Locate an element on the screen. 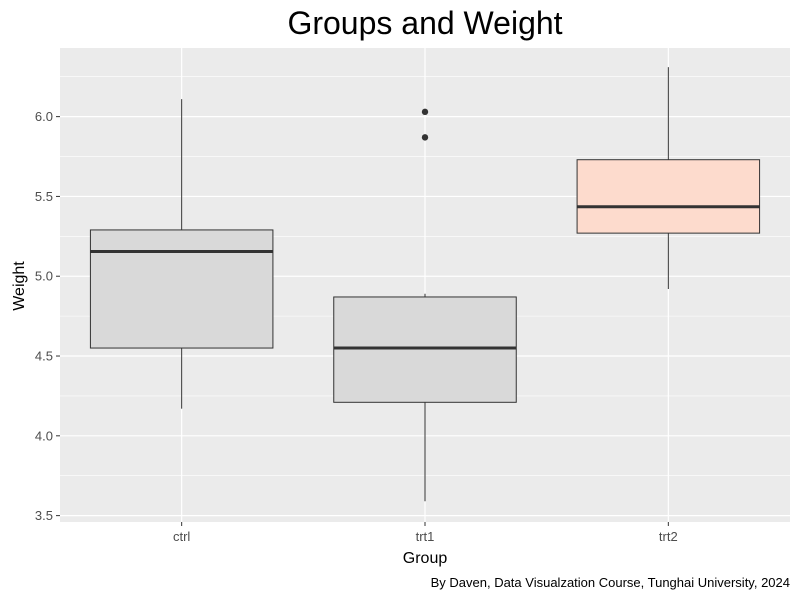  box-ctrl is located at coordinates (181, 254).